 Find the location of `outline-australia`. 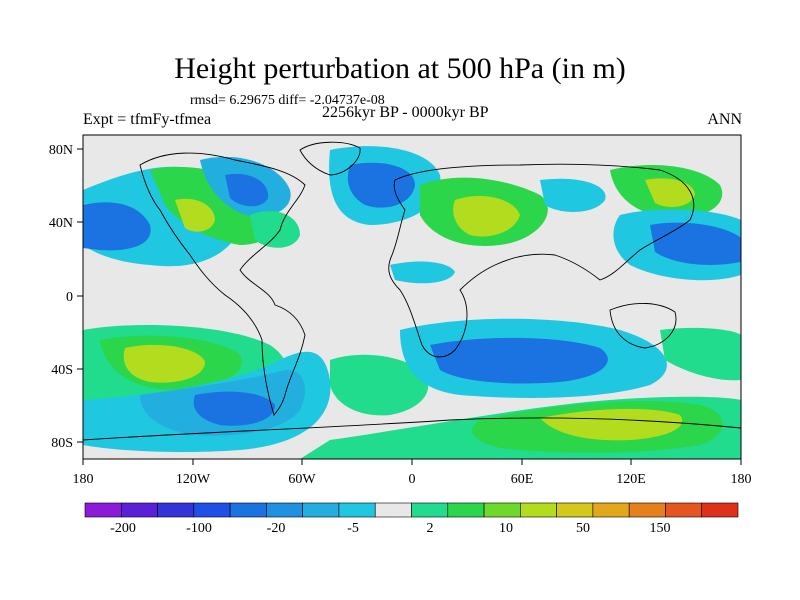

outline-australia is located at coordinates (643, 325).